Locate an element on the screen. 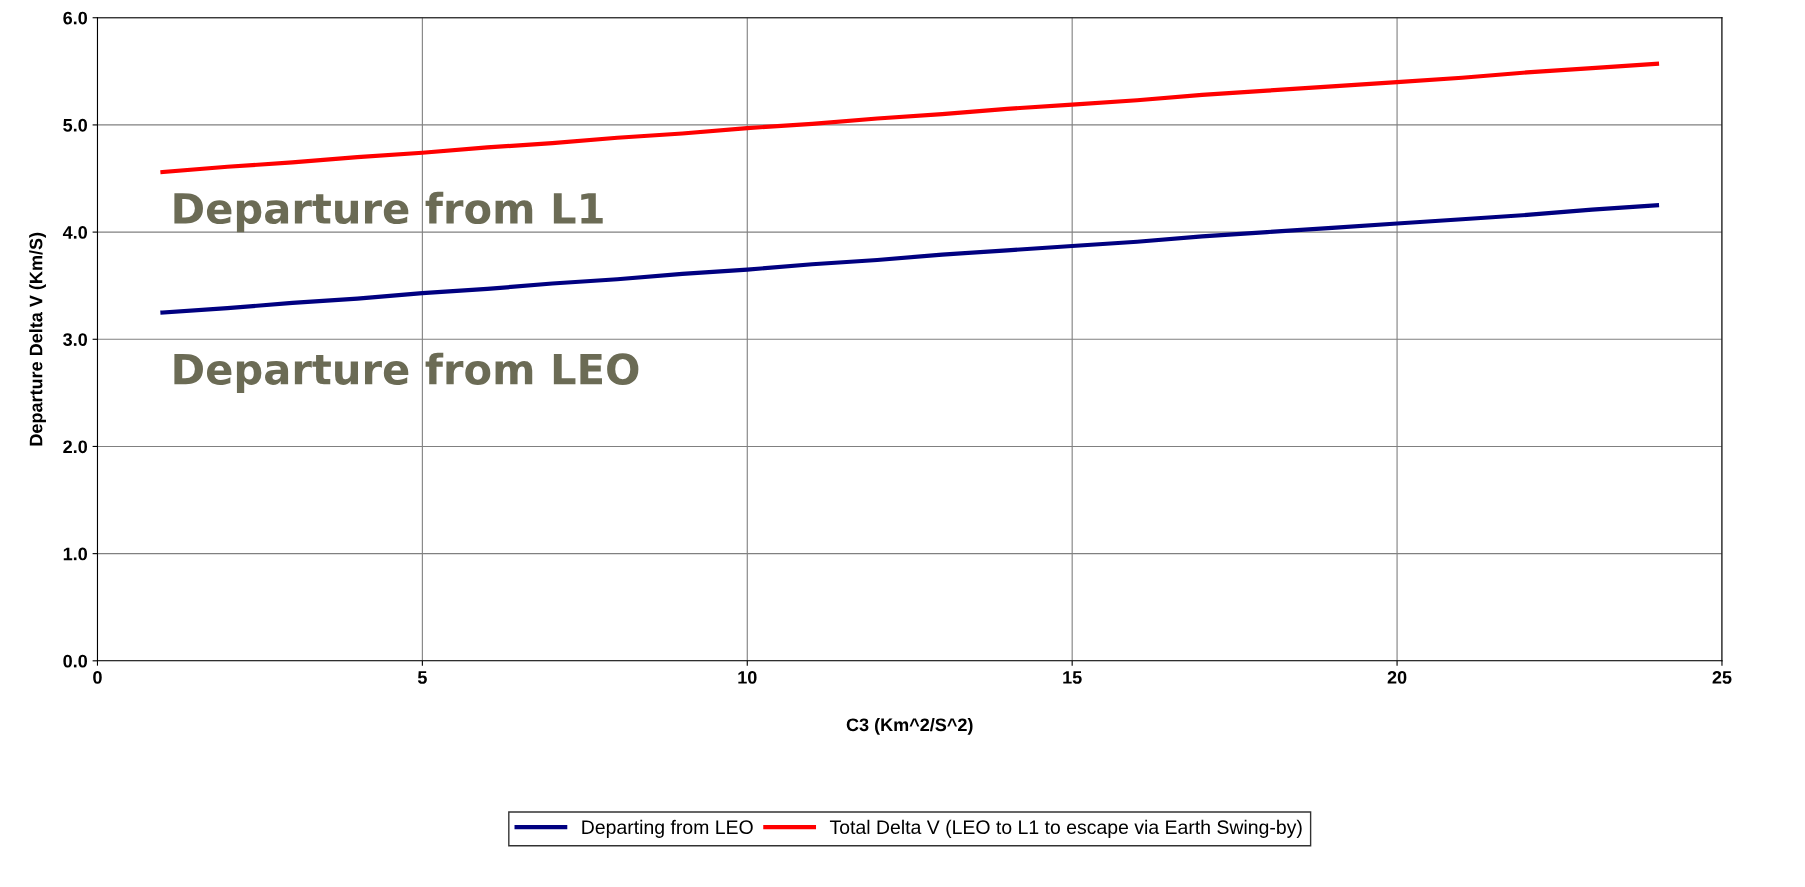  y-axis-title: Departure Delta V (Km/S) is located at coordinates (37, 339).